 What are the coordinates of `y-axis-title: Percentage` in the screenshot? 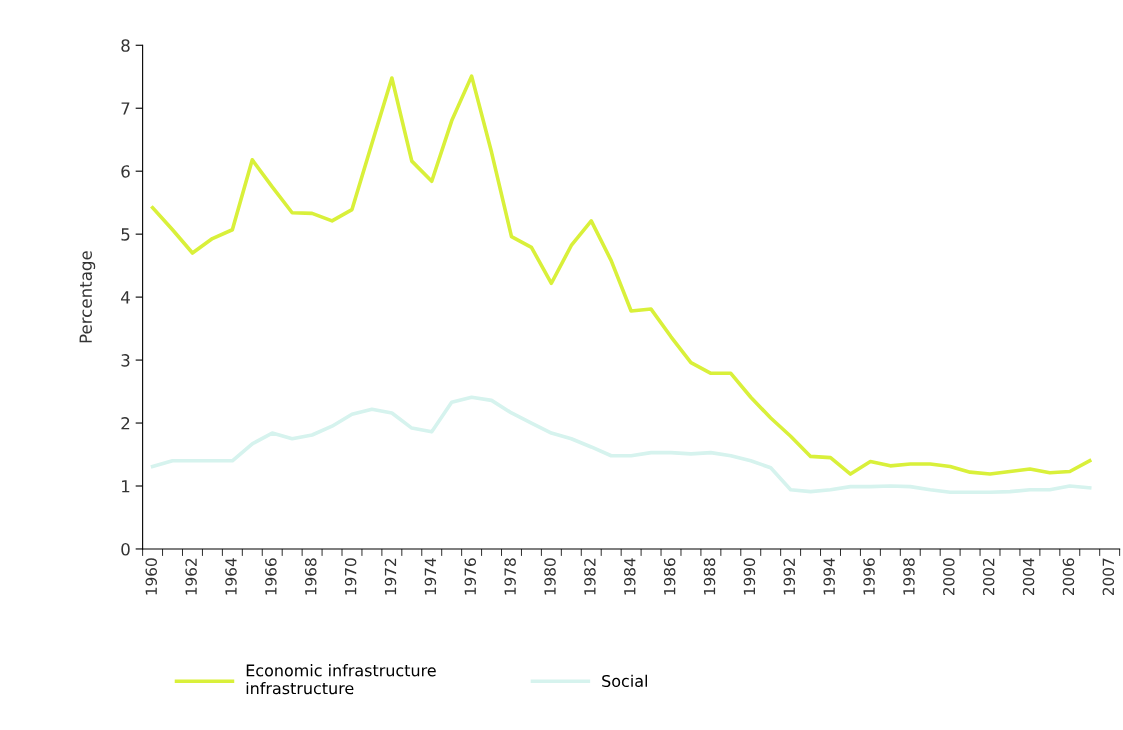 It's located at (87, 297).